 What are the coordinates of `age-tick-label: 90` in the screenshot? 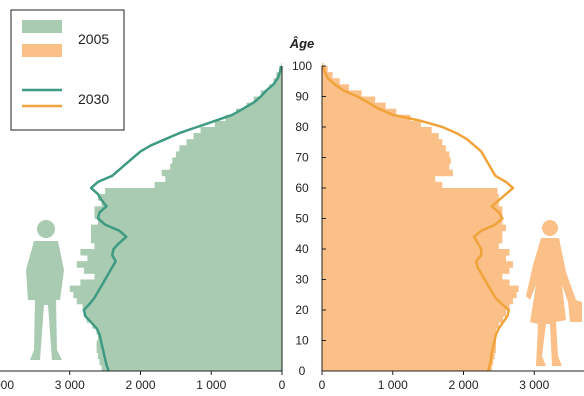 It's located at (302, 97).